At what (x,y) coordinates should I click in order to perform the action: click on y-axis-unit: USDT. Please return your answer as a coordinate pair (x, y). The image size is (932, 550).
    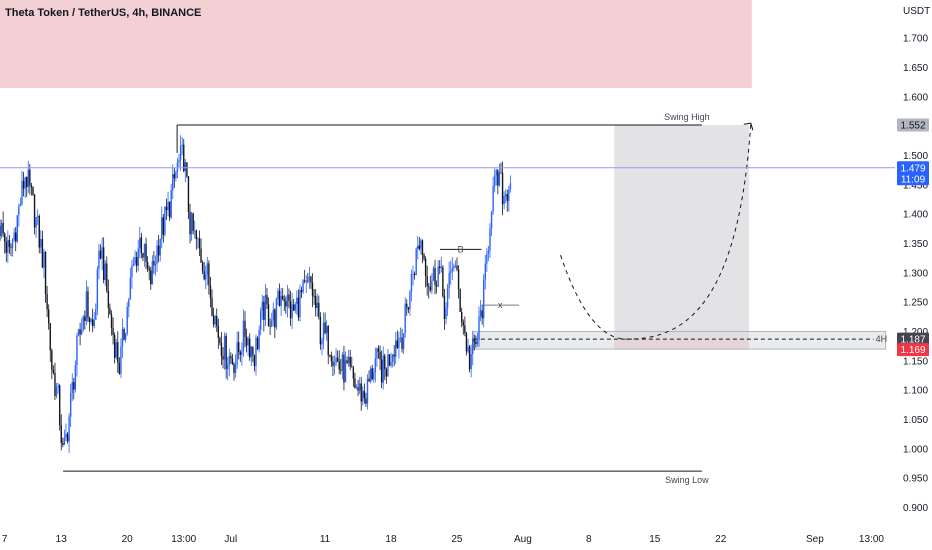
    Looking at the image, I should click on (916, 11).